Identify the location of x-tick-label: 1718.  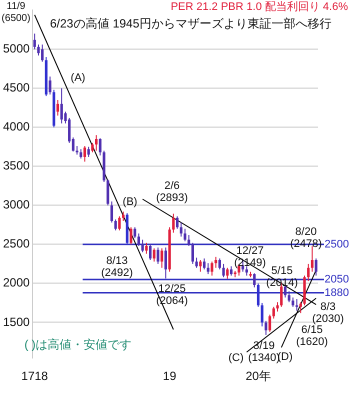
(34, 376).